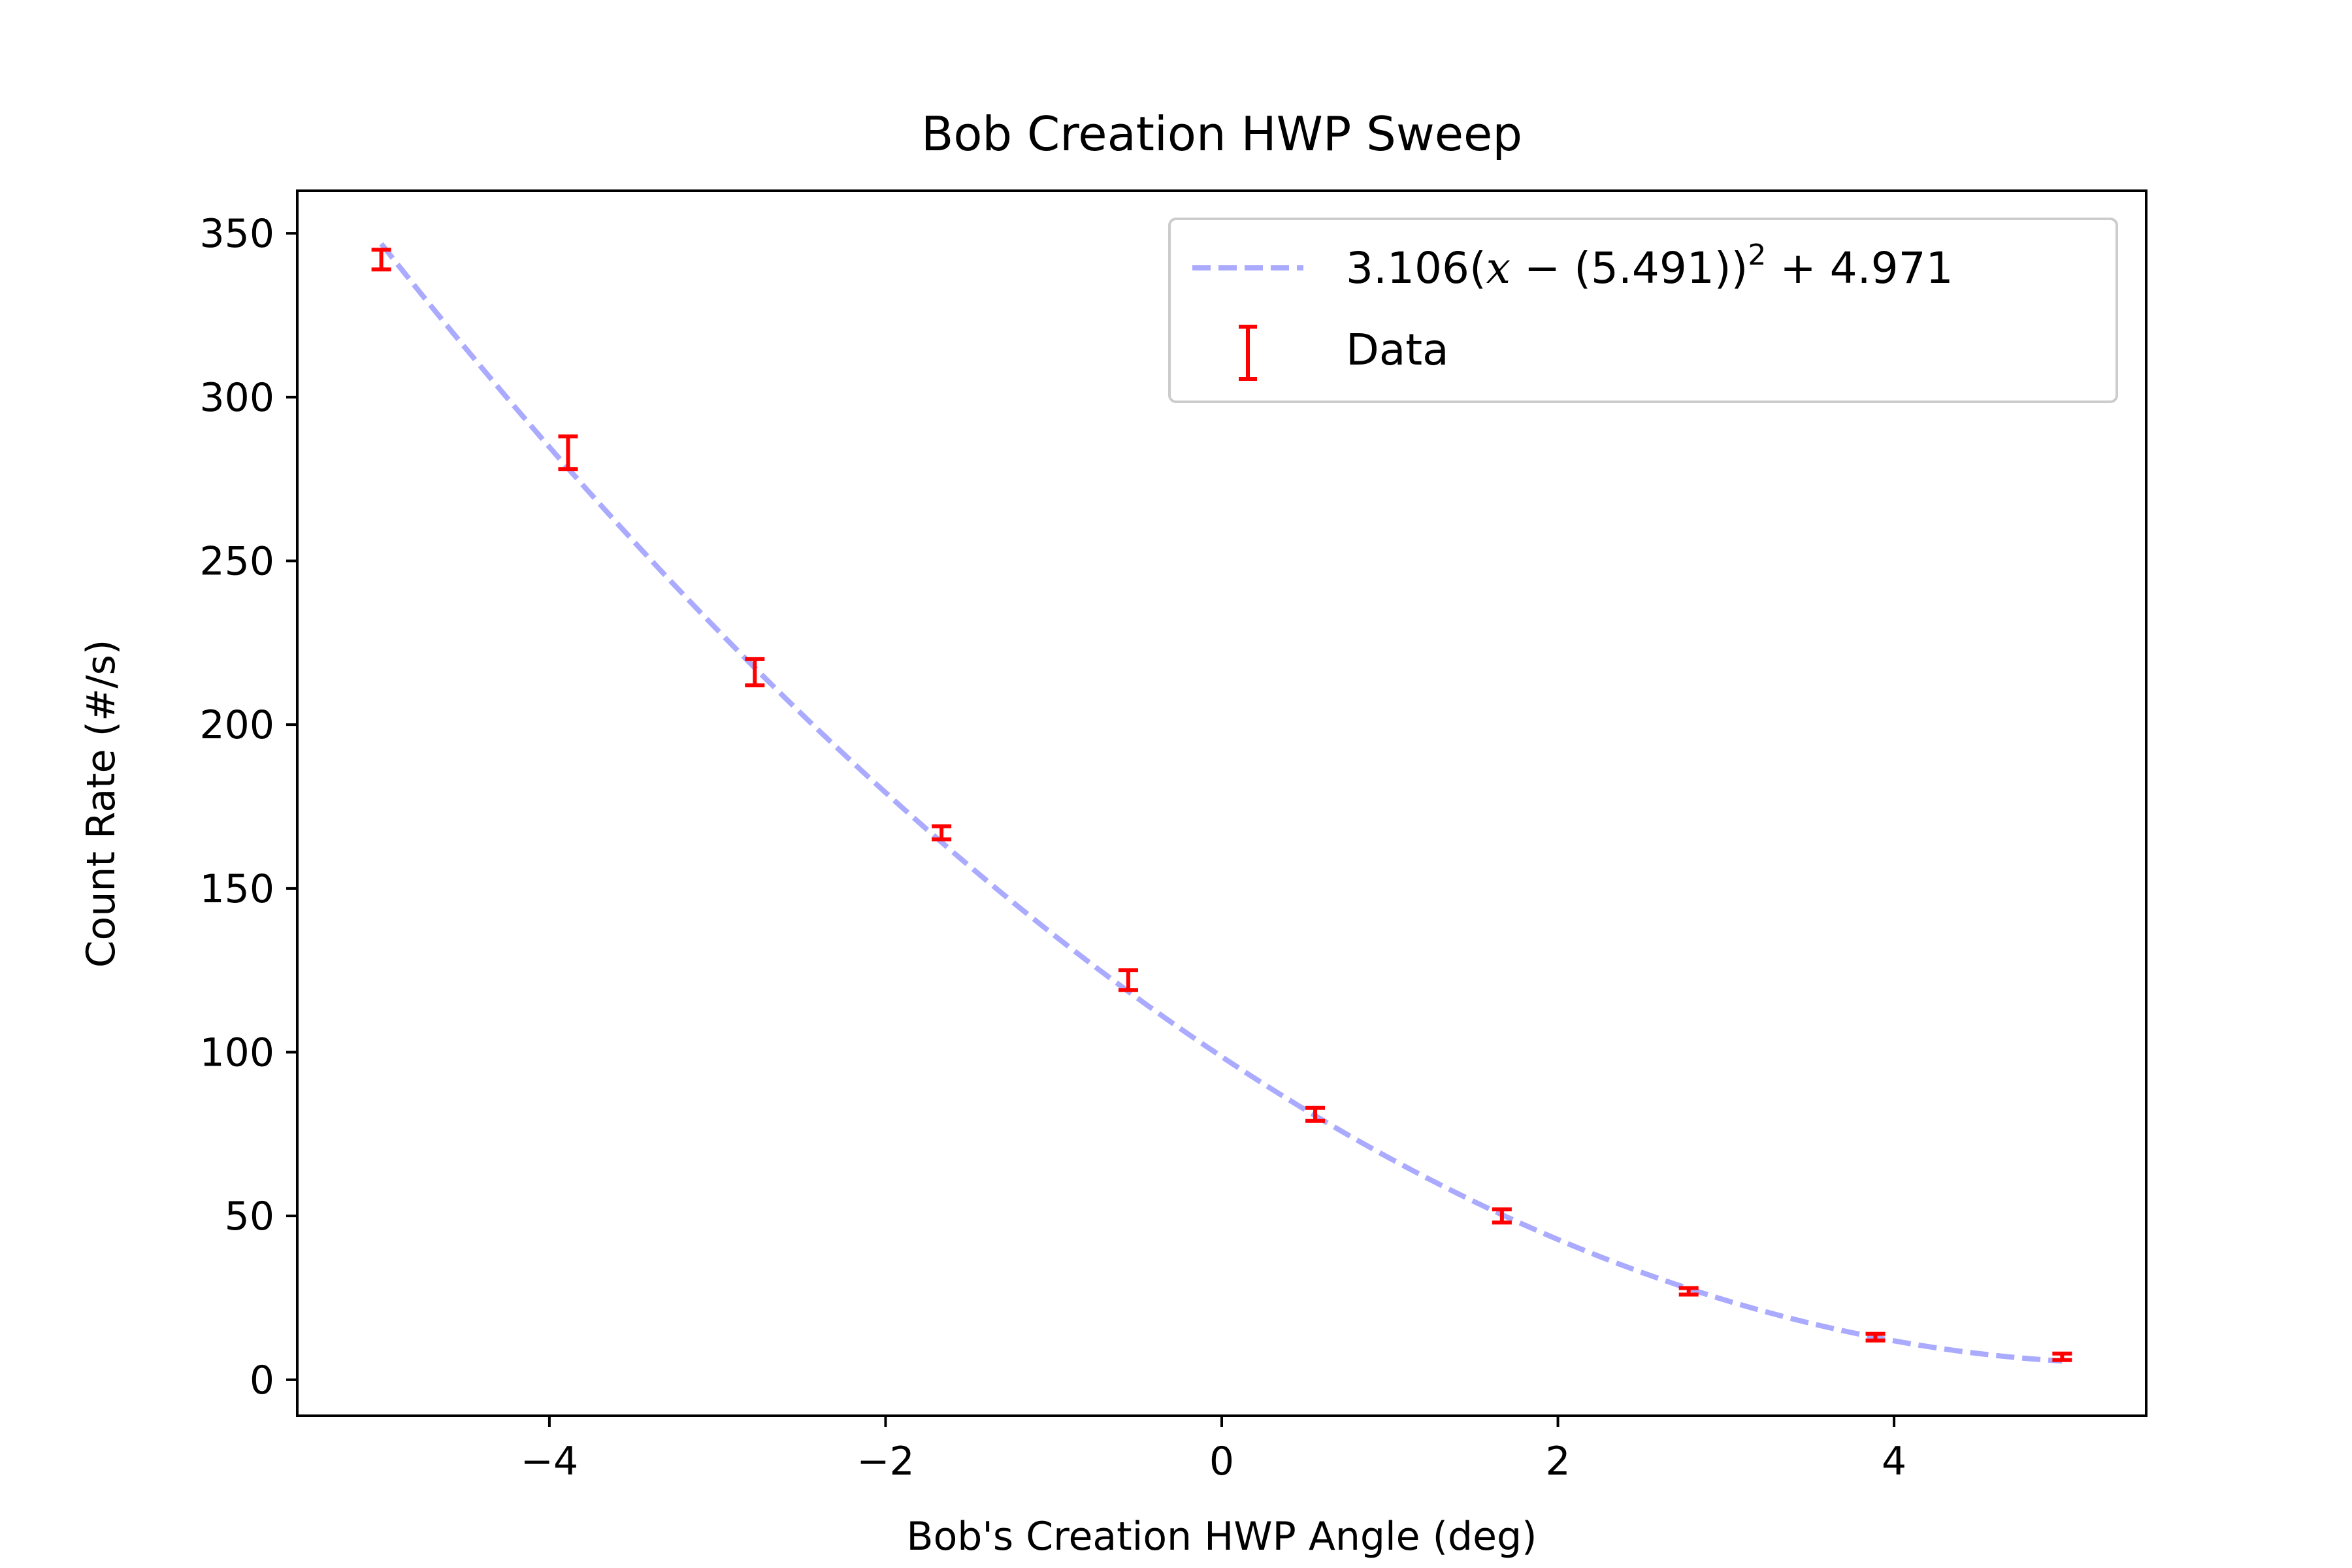 The height and width of the screenshot is (1568, 2352). I want to click on y-tick-label: 0, so click(262, 1380).